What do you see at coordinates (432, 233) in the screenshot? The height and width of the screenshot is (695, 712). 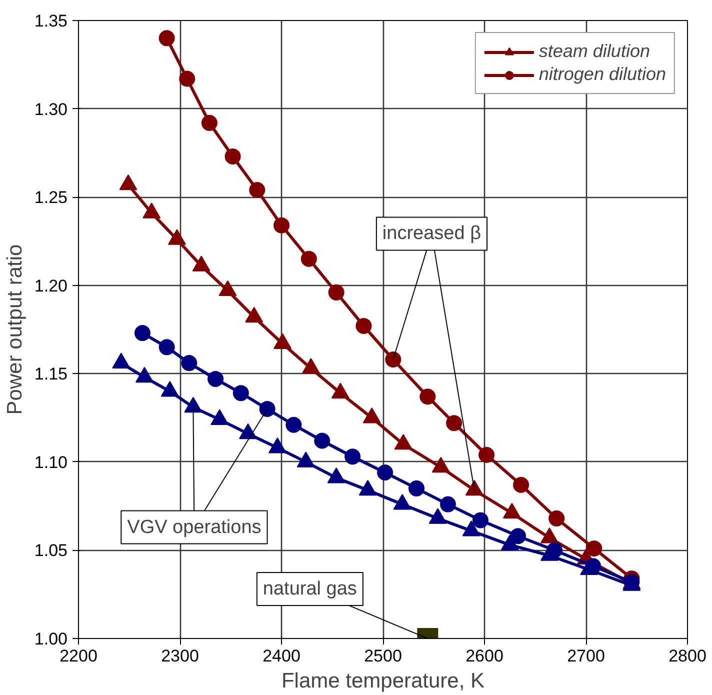 I see `annotation: increased β` at bounding box center [432, 233].